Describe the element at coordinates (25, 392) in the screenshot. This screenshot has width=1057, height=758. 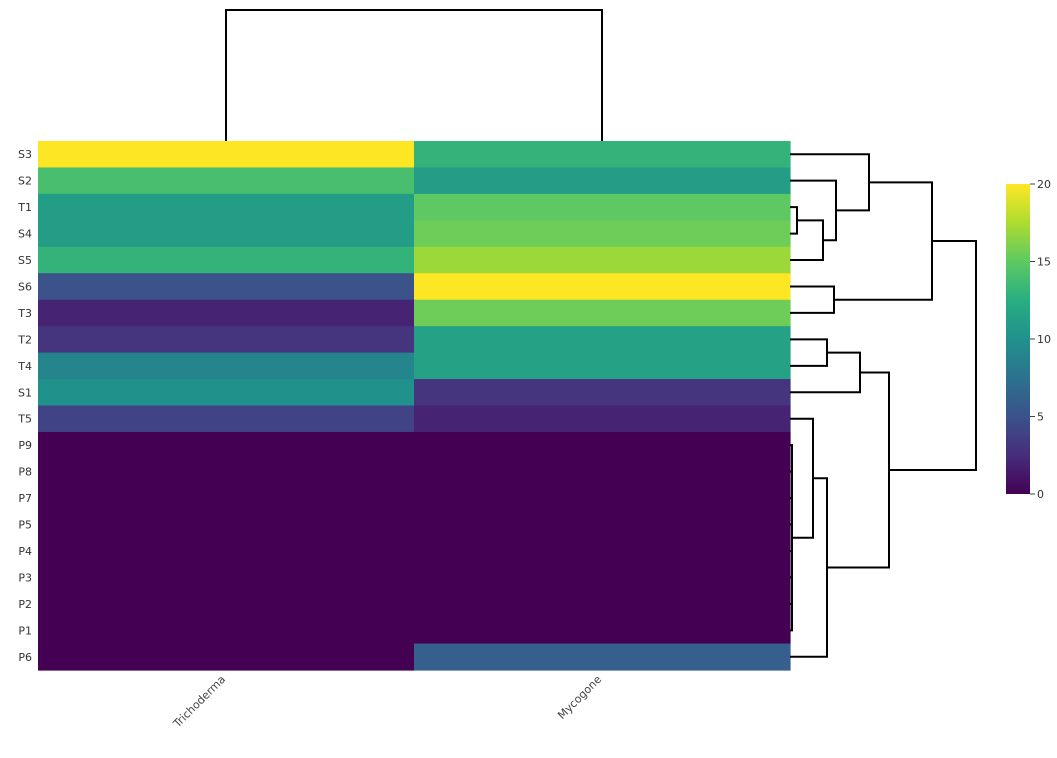
I see `row-label: S1` at that location.